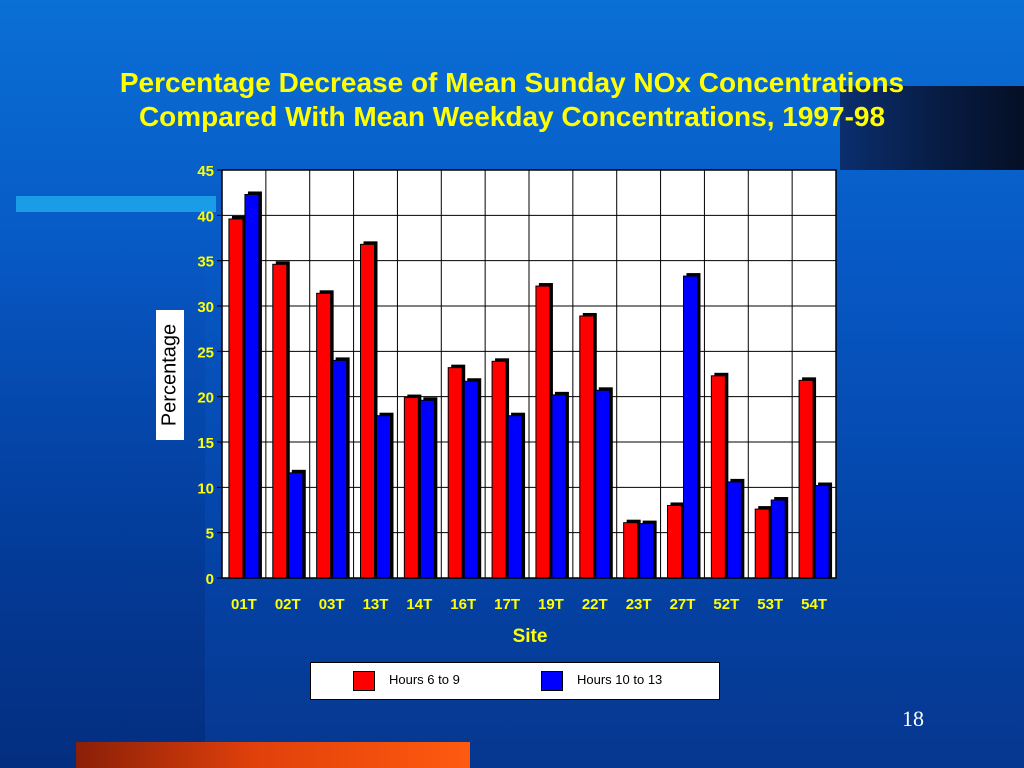  What do you see at coordinates (726, 604) in the screenshot?
I see `x-tick-label: 52T` at bounding box center [726, 604].